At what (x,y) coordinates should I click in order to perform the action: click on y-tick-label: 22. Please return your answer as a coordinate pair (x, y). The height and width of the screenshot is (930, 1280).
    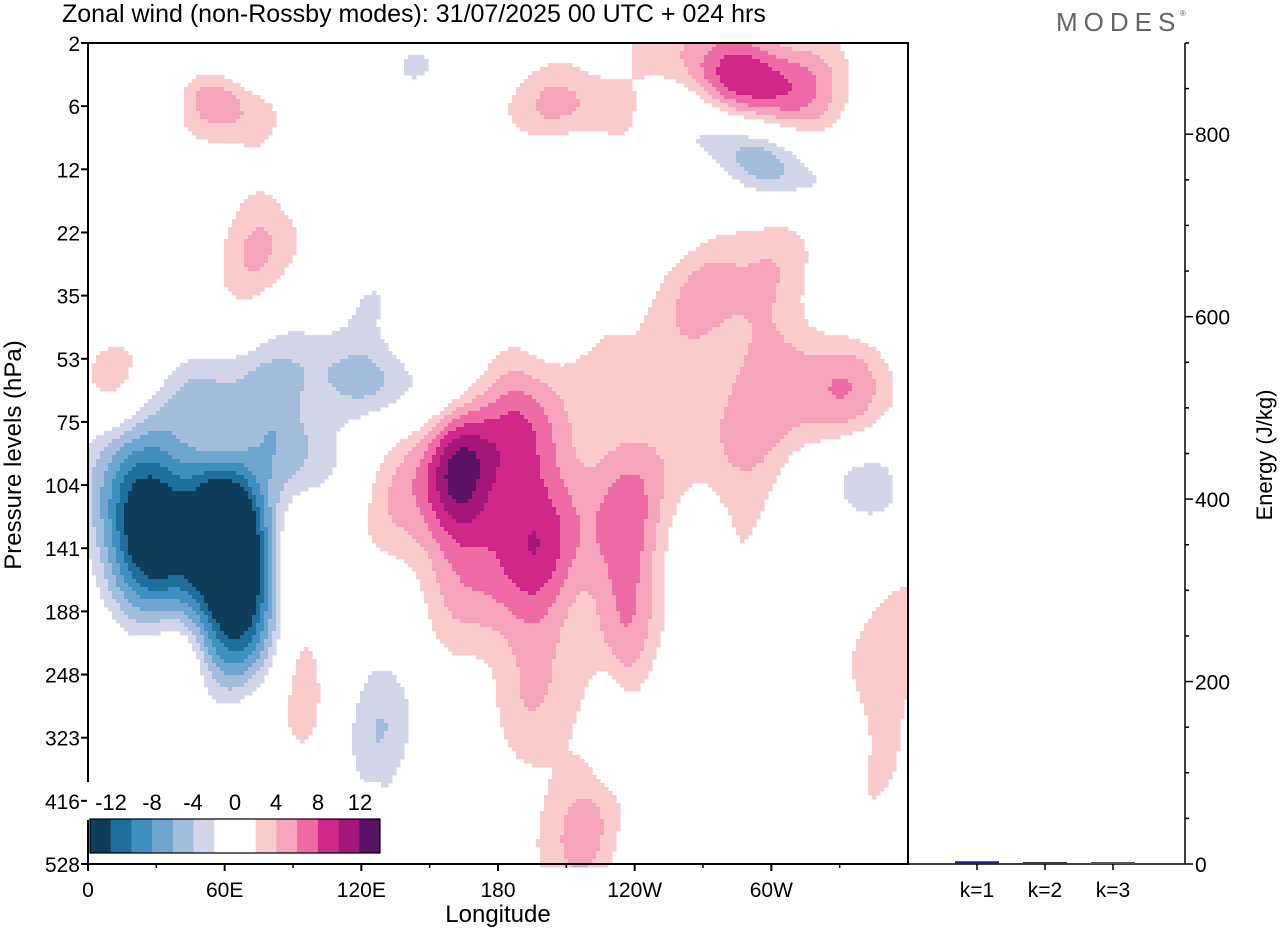
    Looking at the image, I should click on (68, 233).